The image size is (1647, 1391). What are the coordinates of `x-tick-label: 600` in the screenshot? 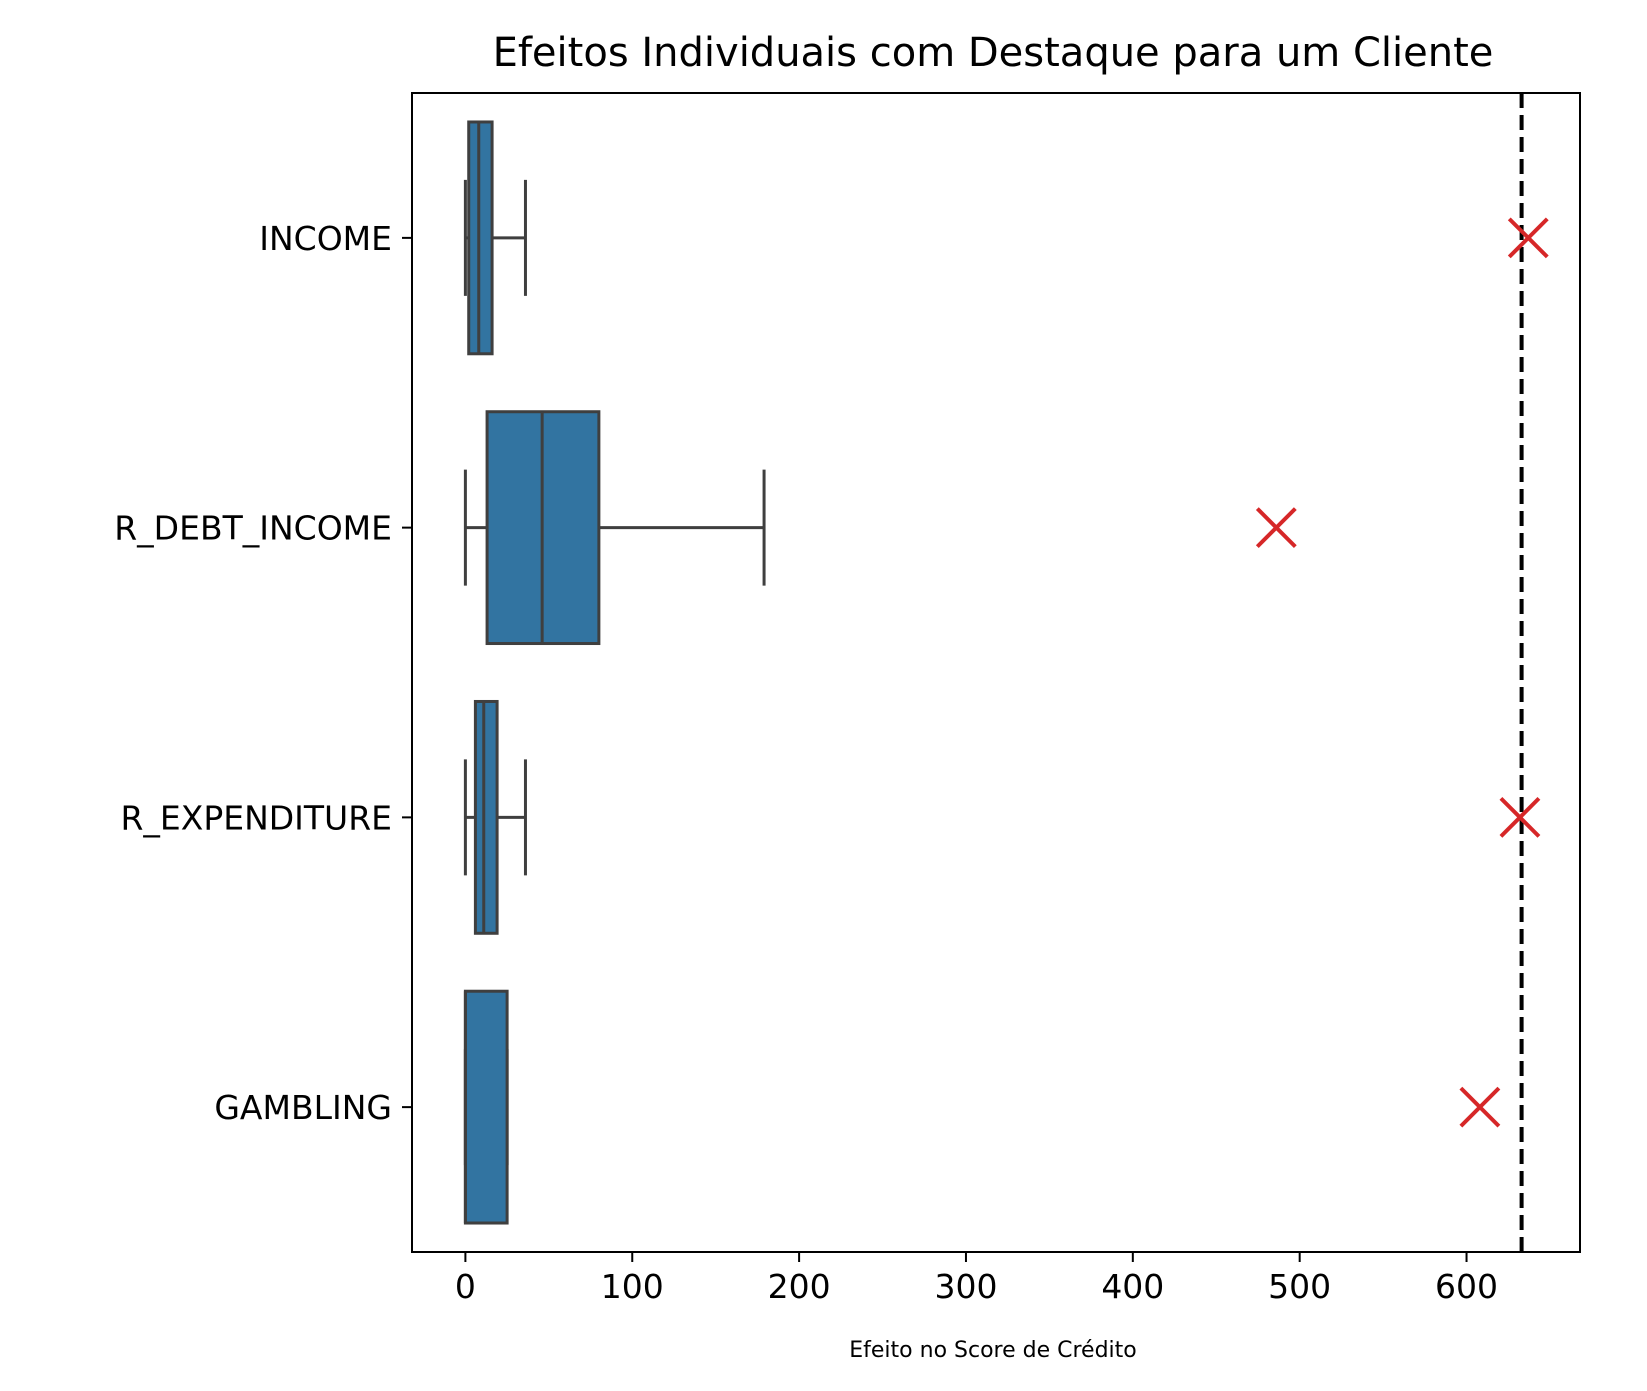 It's located at (1466, 1286).